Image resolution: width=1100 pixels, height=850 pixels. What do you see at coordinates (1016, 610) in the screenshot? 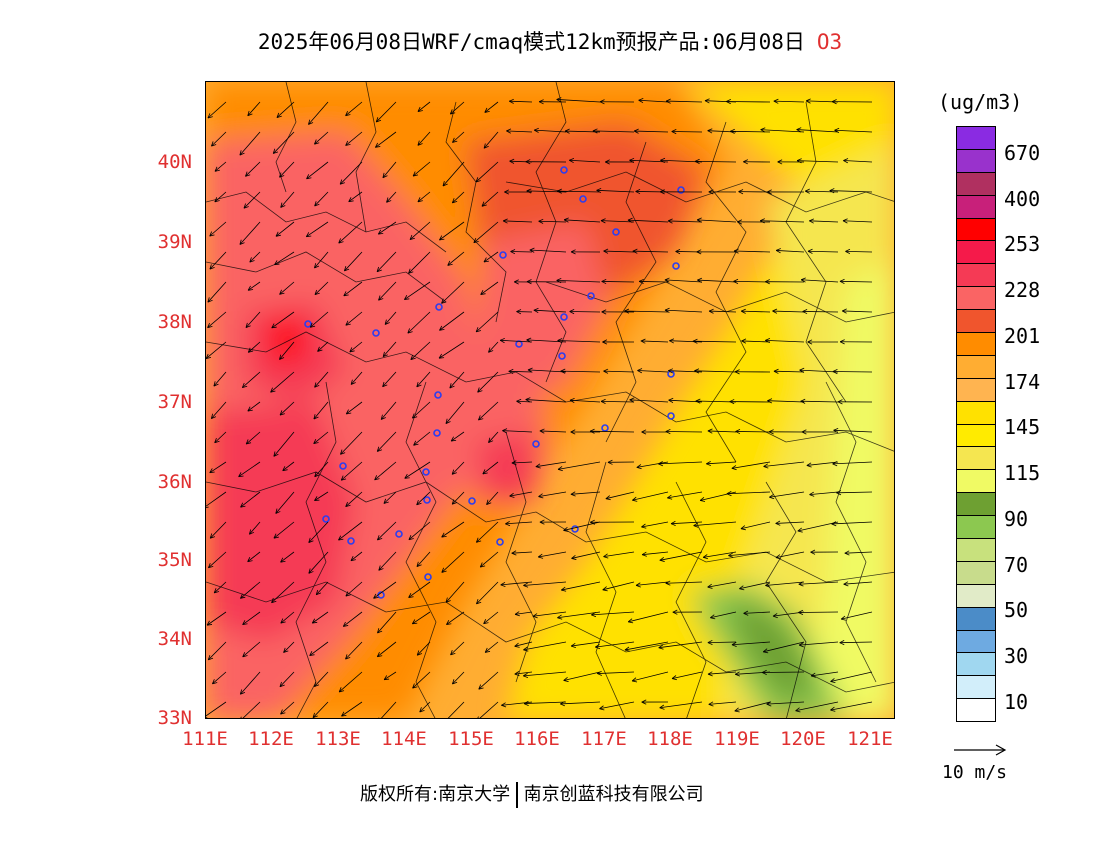
I see `colorbar-label-50: 50` at bounding box center [1016, 610].